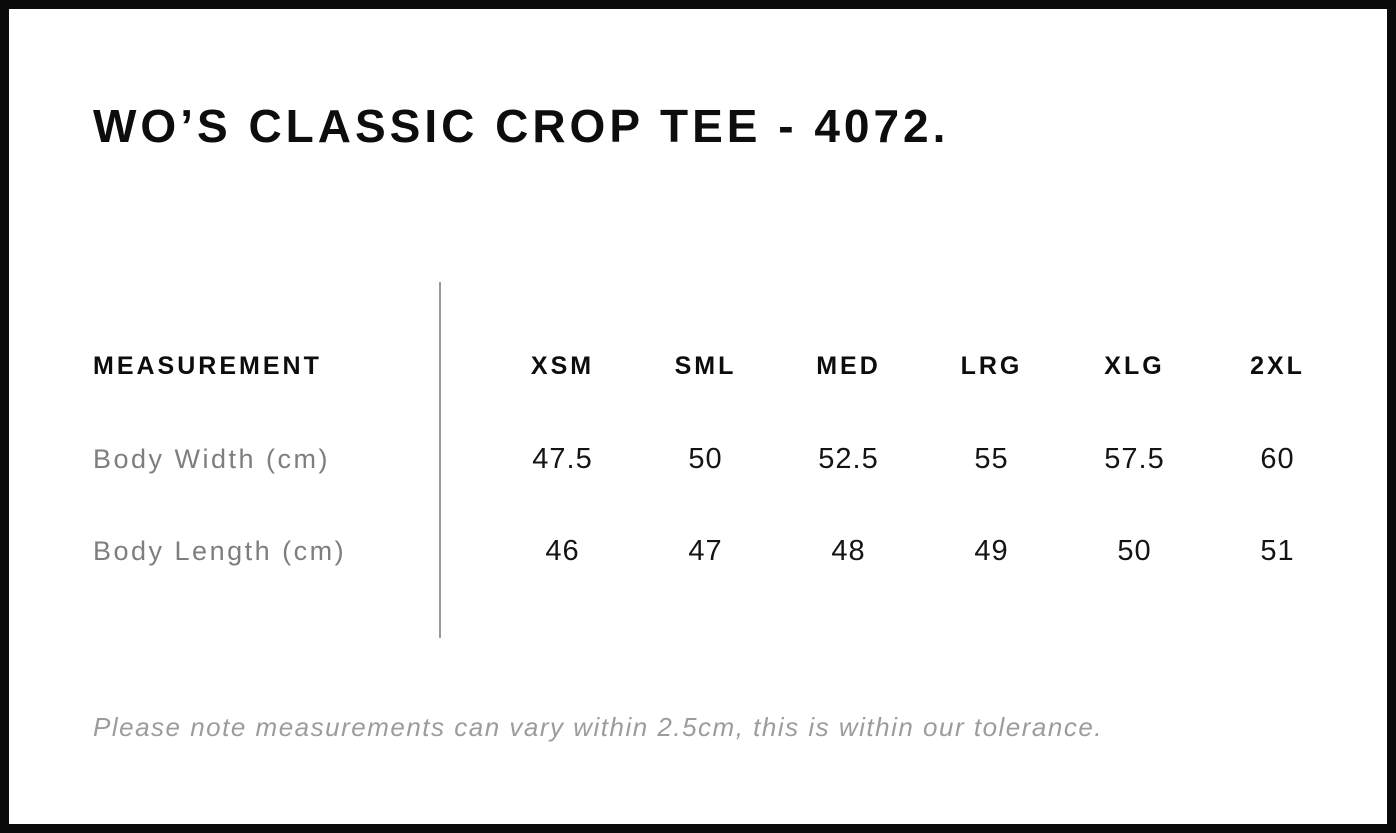 The height and width of the screenshot is (833, 1396). Describe the element at coordinates (848, 458) in the screenshot. I see `body-width-med-value: 52.5` at that location.